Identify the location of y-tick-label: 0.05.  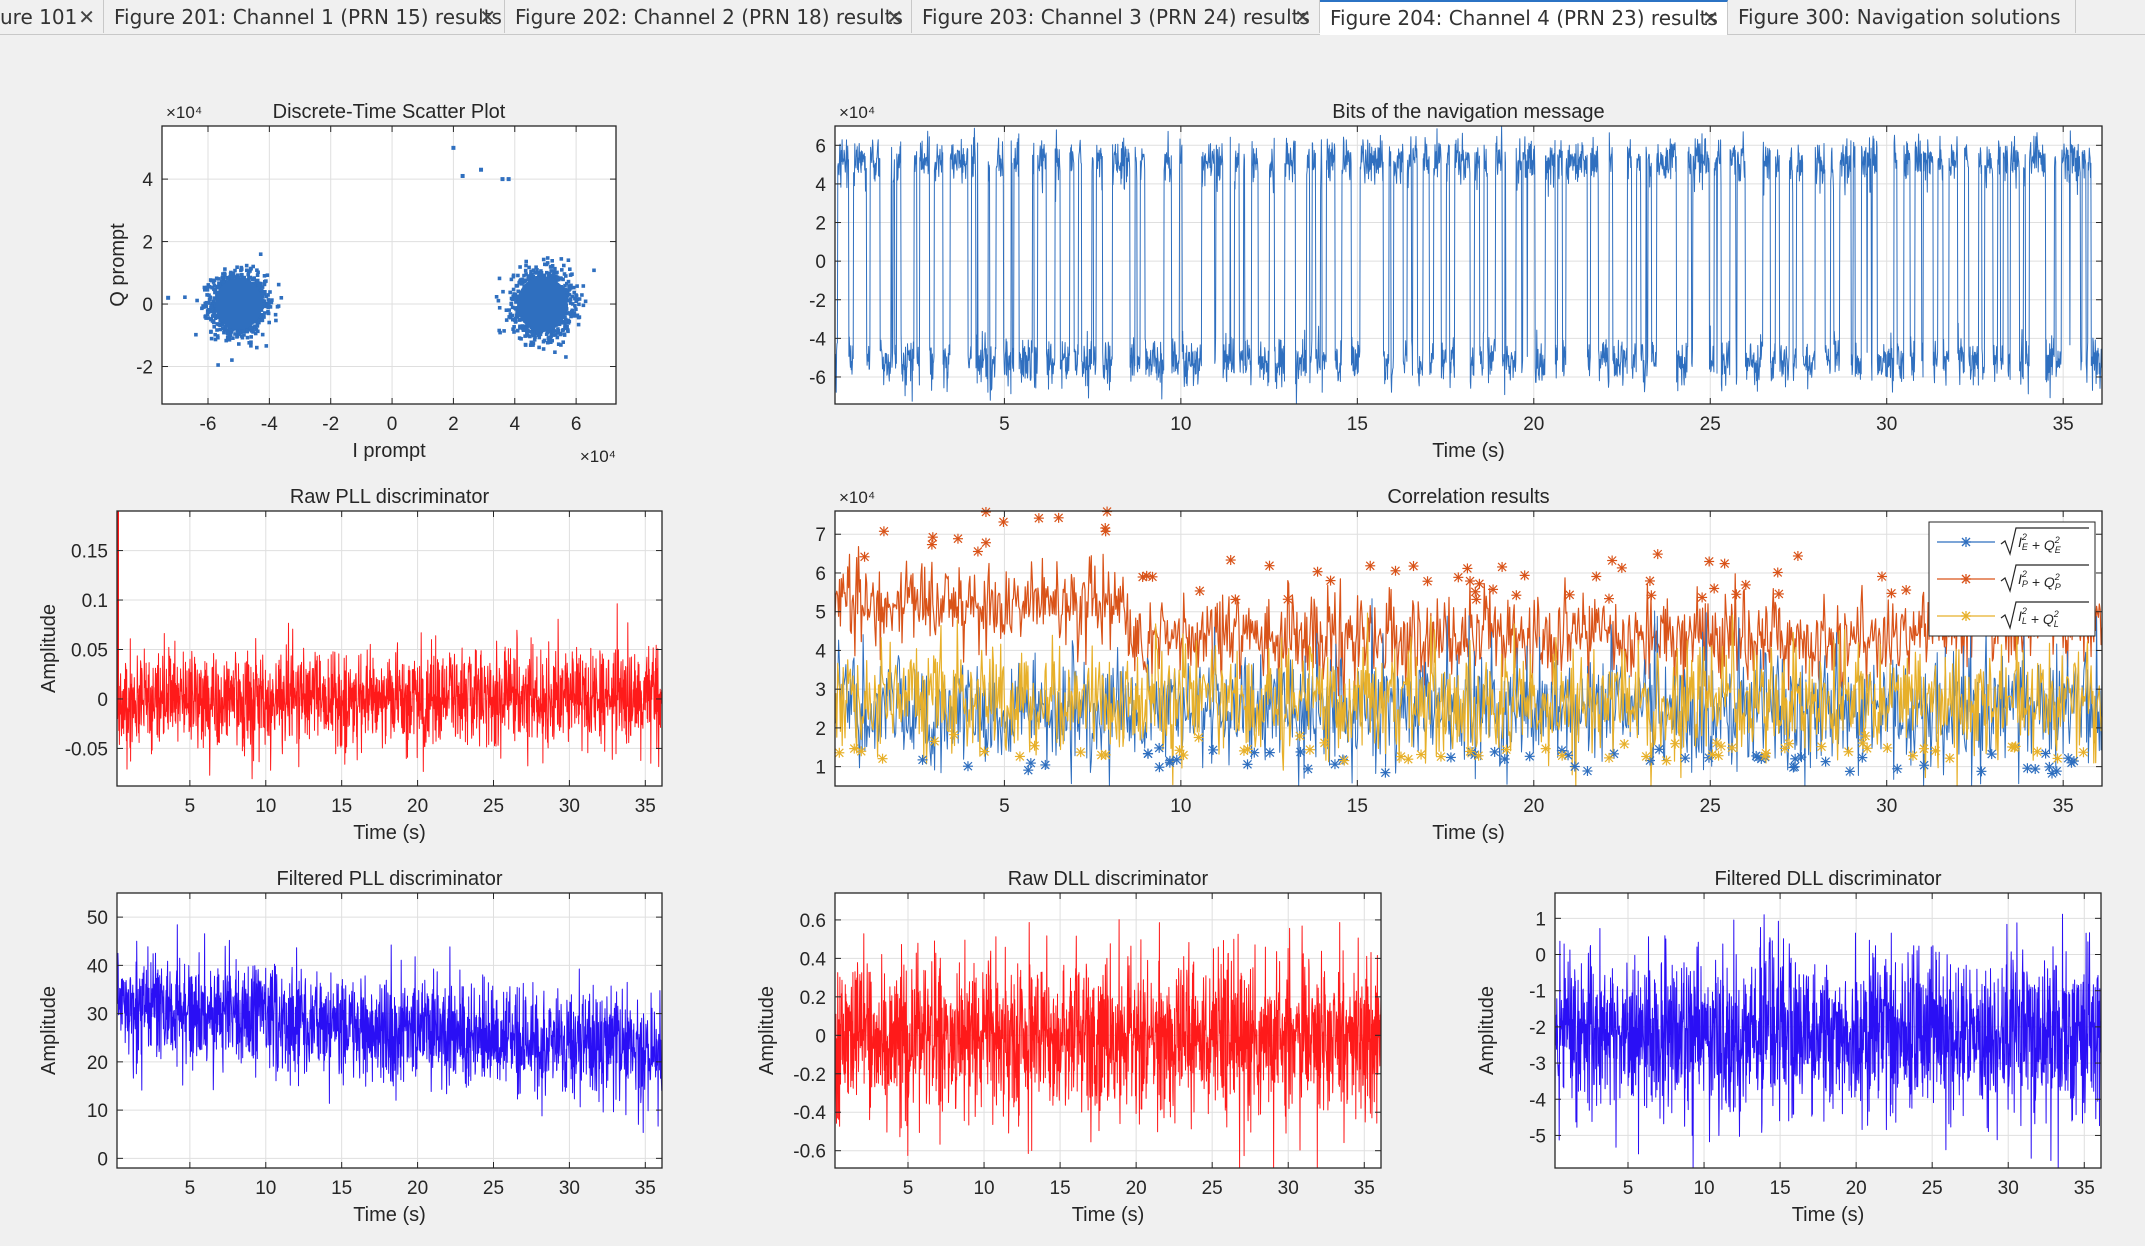
(89, 650).